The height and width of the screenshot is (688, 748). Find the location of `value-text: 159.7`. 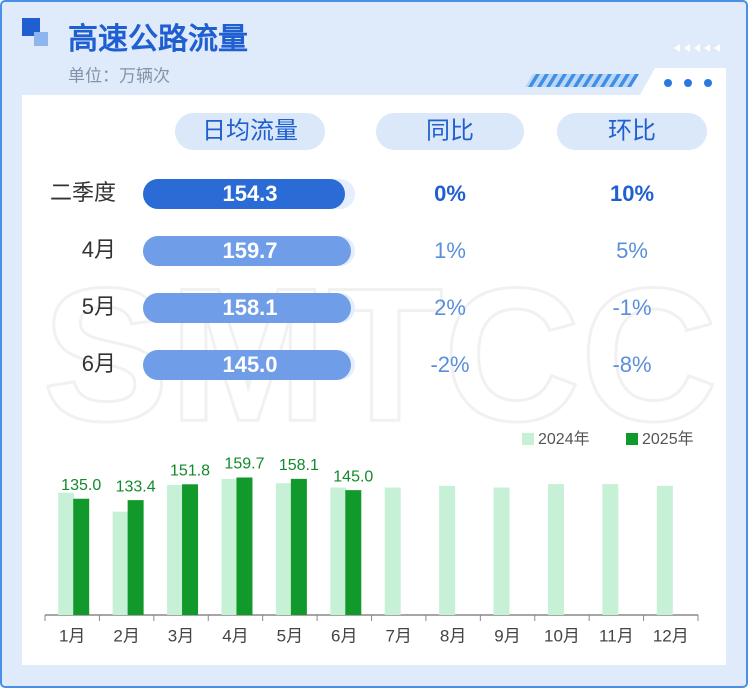

value-text: 159.7 is located at coordinates (249, 250).